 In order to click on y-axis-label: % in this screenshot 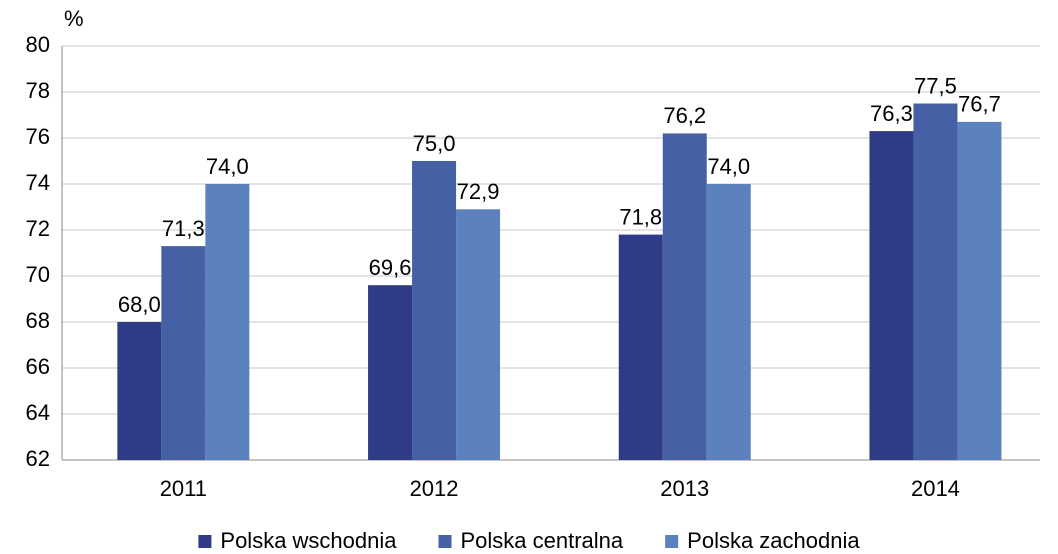, I will do `click(74, 18)`.